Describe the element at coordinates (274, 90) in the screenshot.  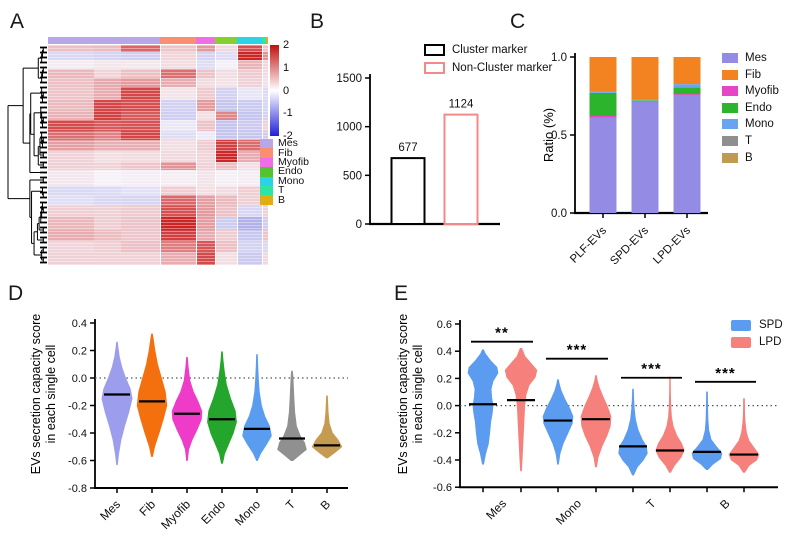
I see `colorbar` at that location.